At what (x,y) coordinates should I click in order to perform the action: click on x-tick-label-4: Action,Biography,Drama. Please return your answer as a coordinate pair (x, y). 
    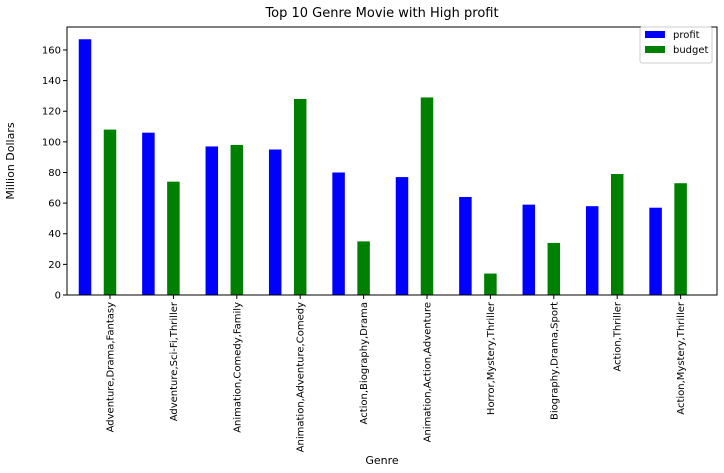
    Looking at the image, I should click on (364, 363).